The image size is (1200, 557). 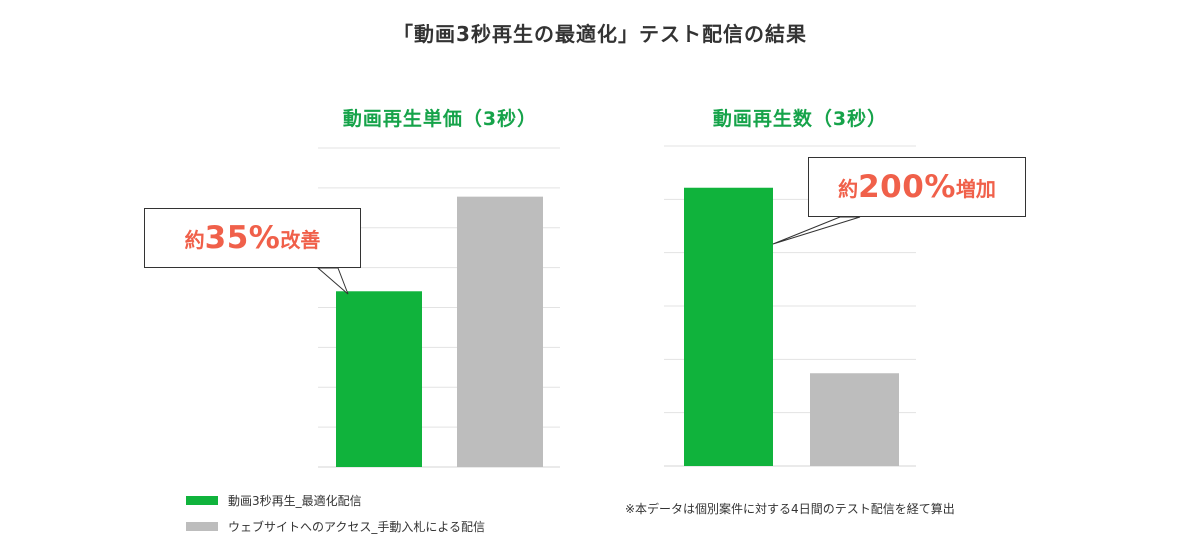 I want to click on legend-label: 動画3秒再生_最適化配信, so click(x=295, y=500).